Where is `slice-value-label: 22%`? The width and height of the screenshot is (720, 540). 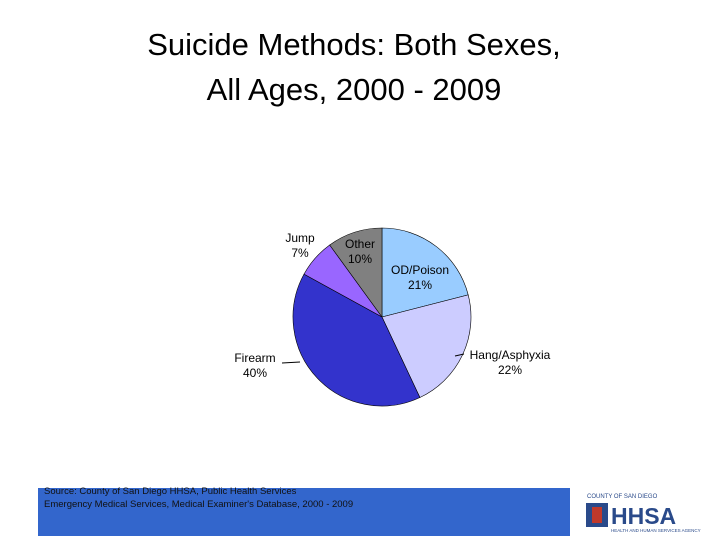 slice-value-label: 22% is located at coordinates (510, 370).